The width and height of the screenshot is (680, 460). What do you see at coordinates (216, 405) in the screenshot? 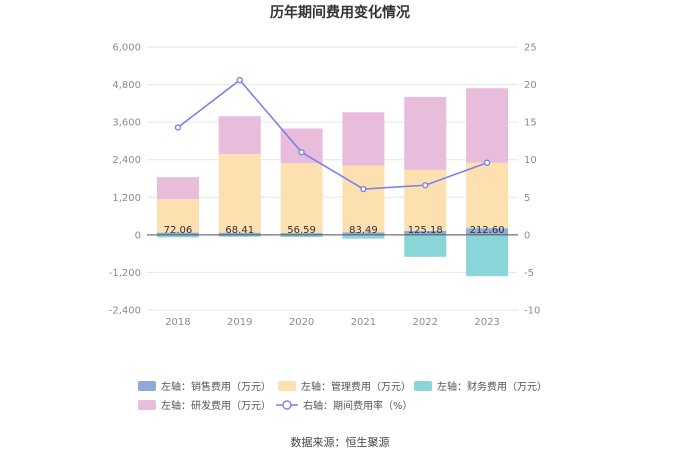
I see `legend-label: 左轴：研发费用（万元）` at bounding box center [216, 405].